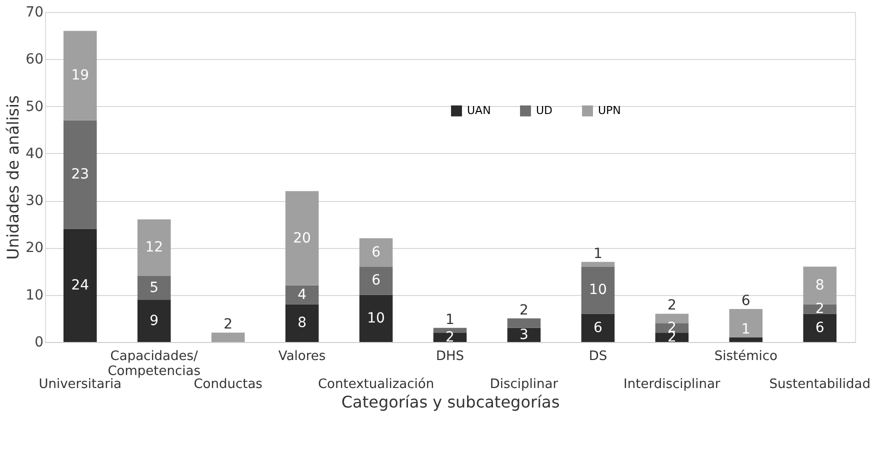 The height and width of the screenshot is (451, 894). What do you see at coordinates (672, 384) in the screenshot?
I see `x-tick-label: Interdisciplinar` at bounding box center [672, 384].